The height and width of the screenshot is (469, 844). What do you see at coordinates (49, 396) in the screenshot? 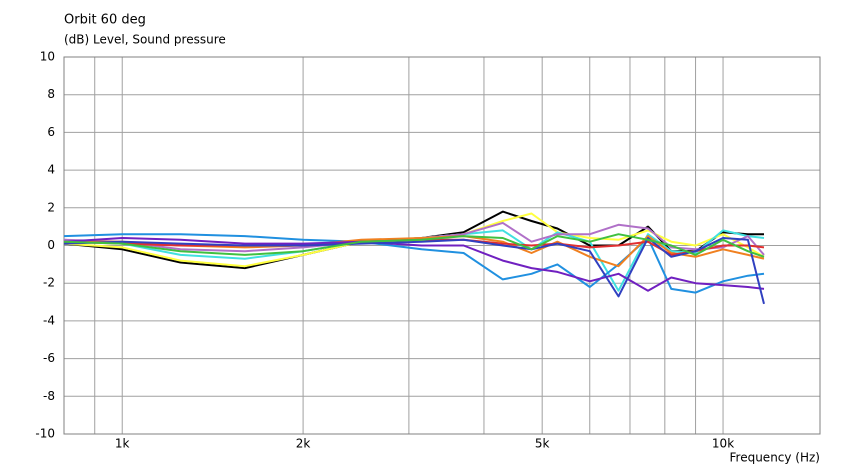
I see `y-tick-label: -8` at bounding box center [49, 396].